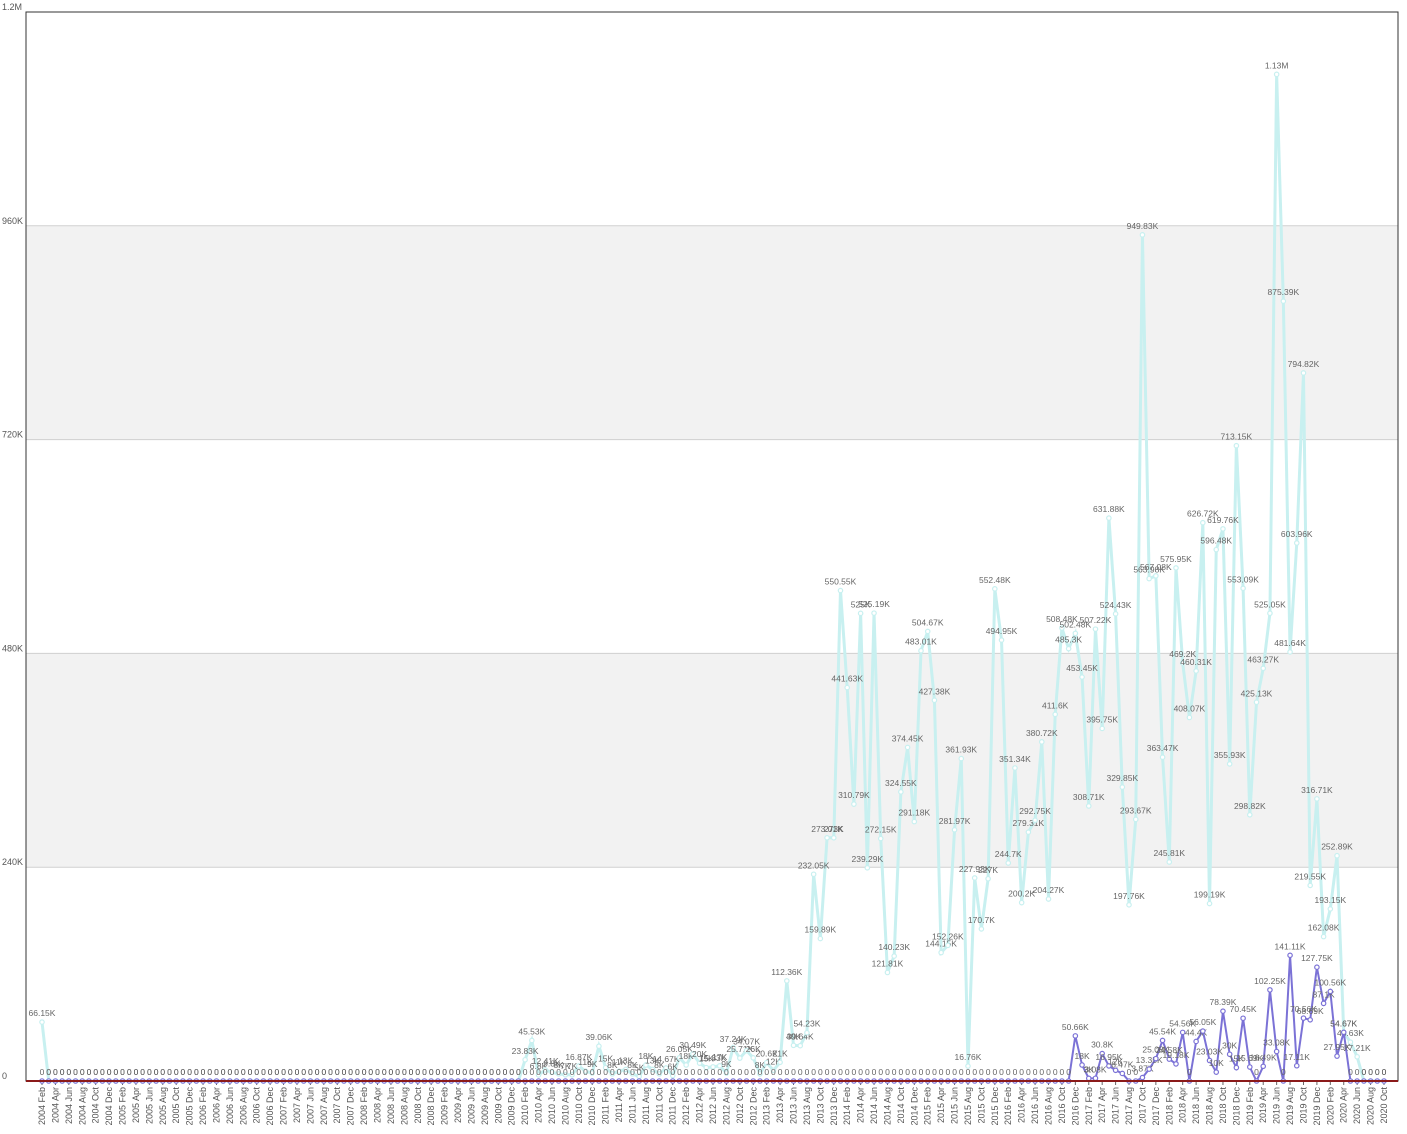 Image resolution: width=1407 pixels, height=1134 pixels. What do you see at coordinates (820, 1105) in the screenshot?
I see `x-tick-label: 2013 Oct` at bounding box center [820, 1105].